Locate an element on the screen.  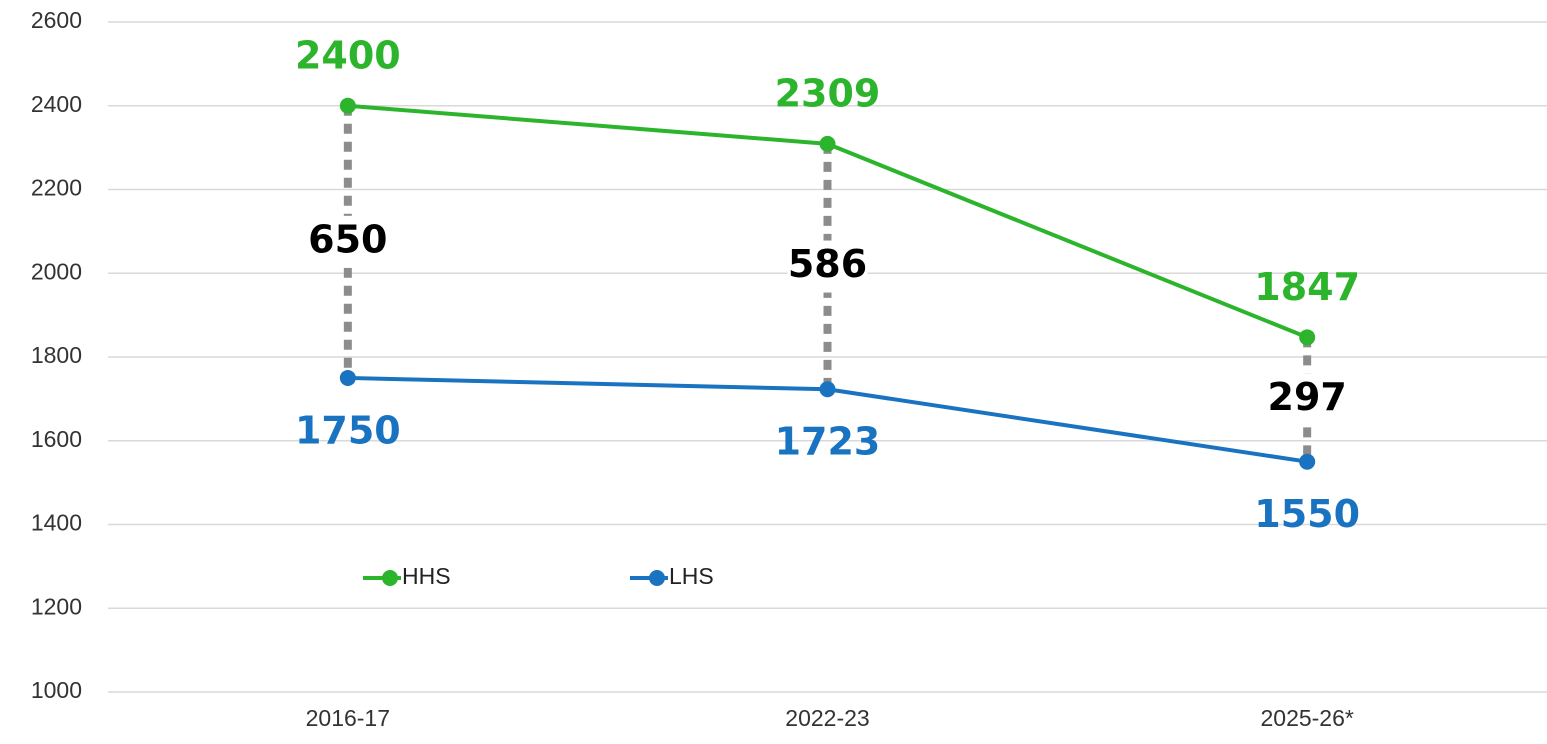
data-label: 2400 is located at coordinates (348, 55).